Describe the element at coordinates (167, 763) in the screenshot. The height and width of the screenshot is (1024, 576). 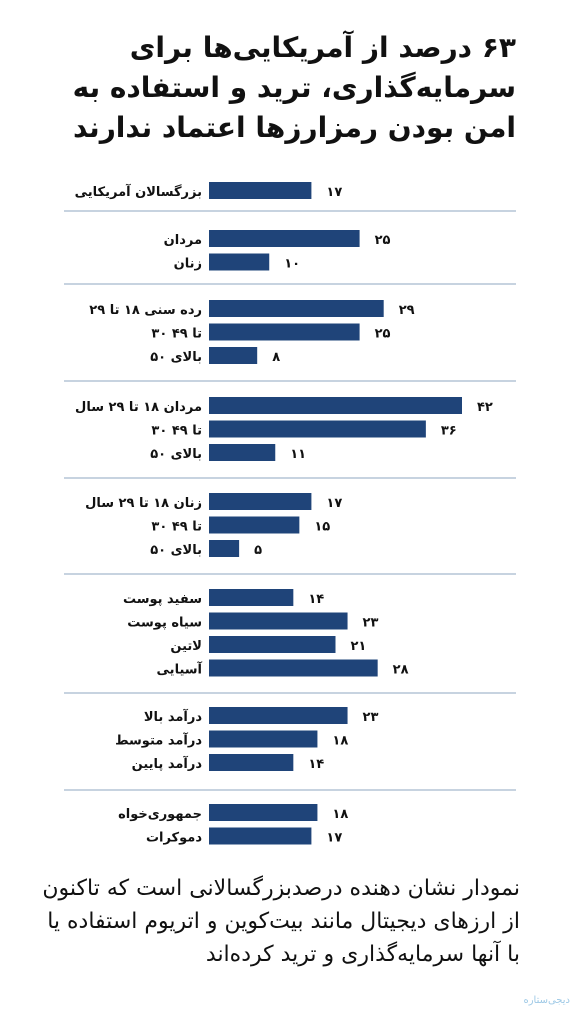
I see `category-label: درآمد پایین` at that location.